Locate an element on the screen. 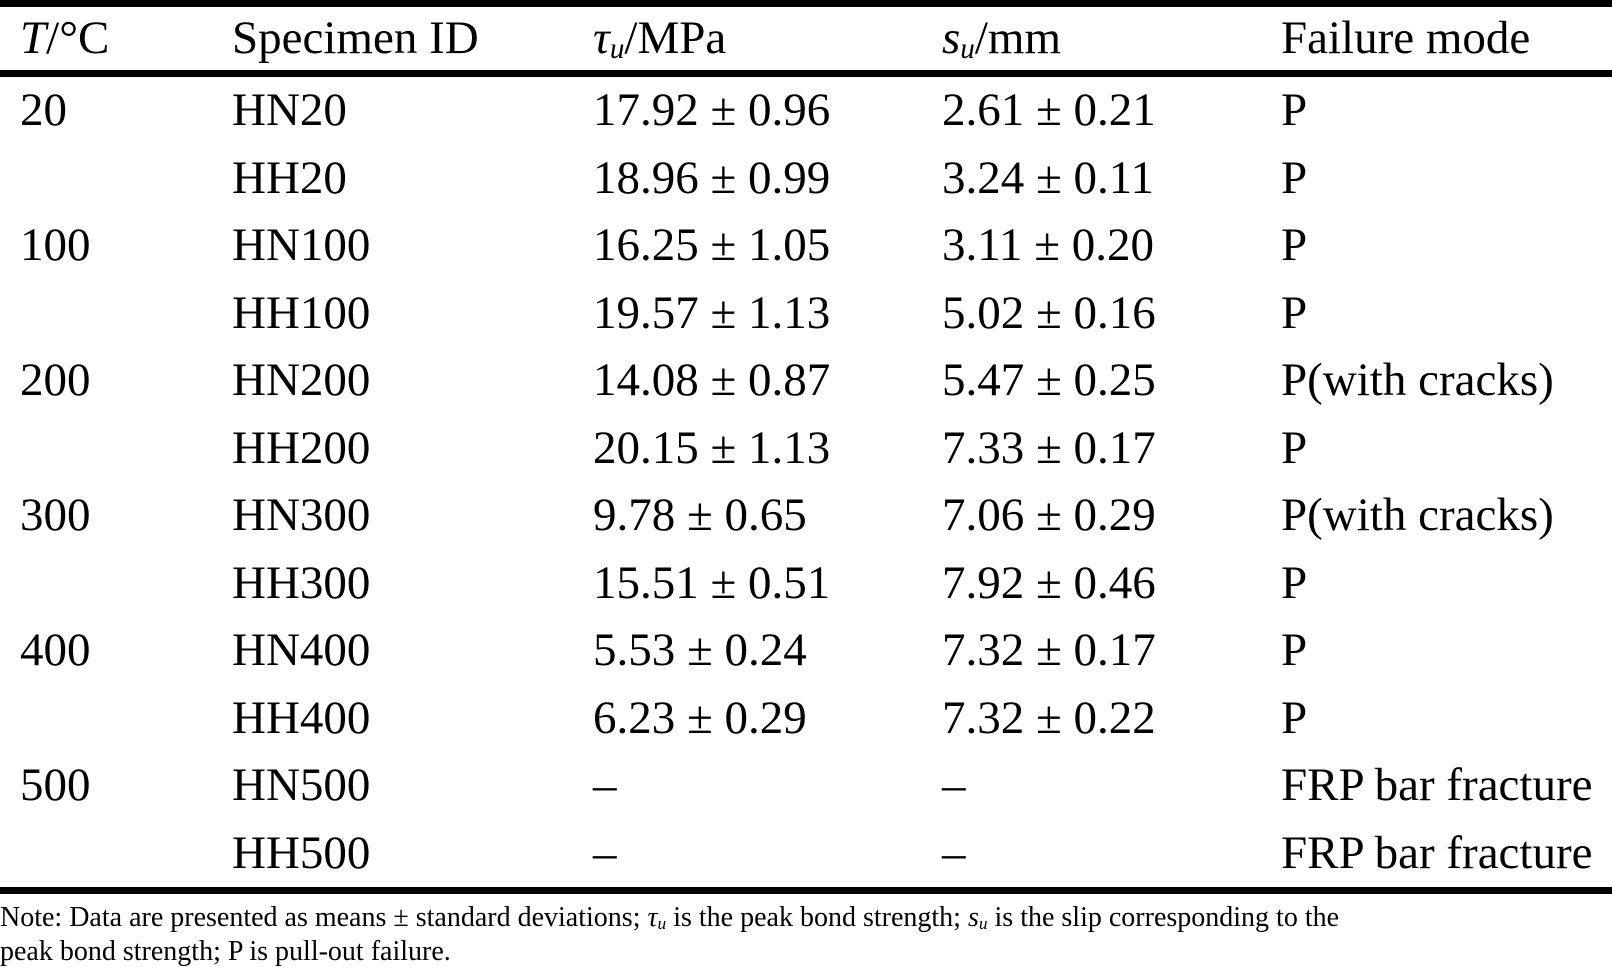 This screenshot has height=975, width=1612. cell-specimen-id: HH400 is located at coordinates (301, 717).